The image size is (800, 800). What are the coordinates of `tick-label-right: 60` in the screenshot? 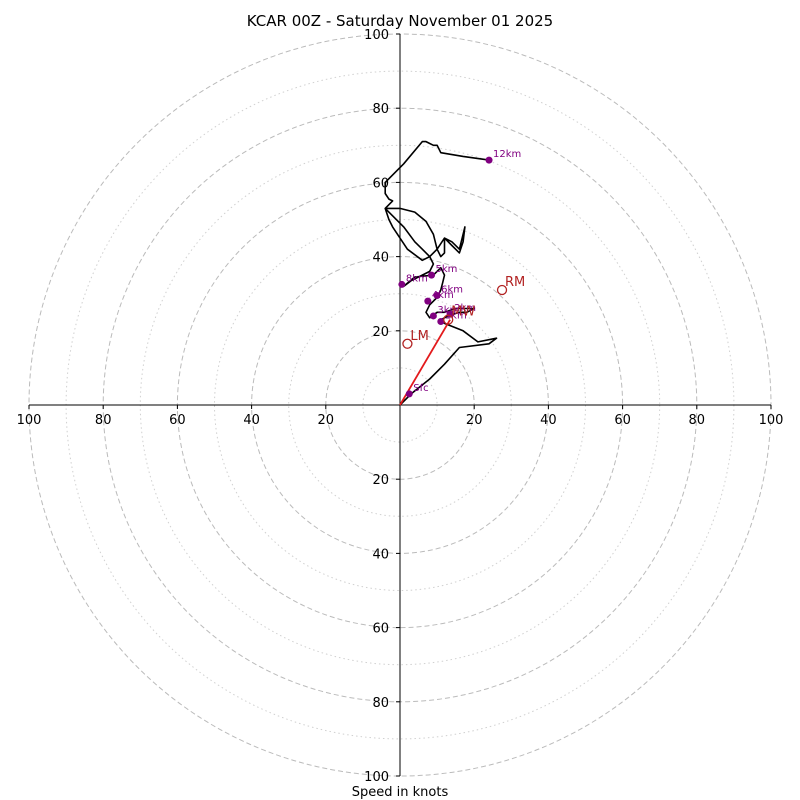 It's located at (622, 420).